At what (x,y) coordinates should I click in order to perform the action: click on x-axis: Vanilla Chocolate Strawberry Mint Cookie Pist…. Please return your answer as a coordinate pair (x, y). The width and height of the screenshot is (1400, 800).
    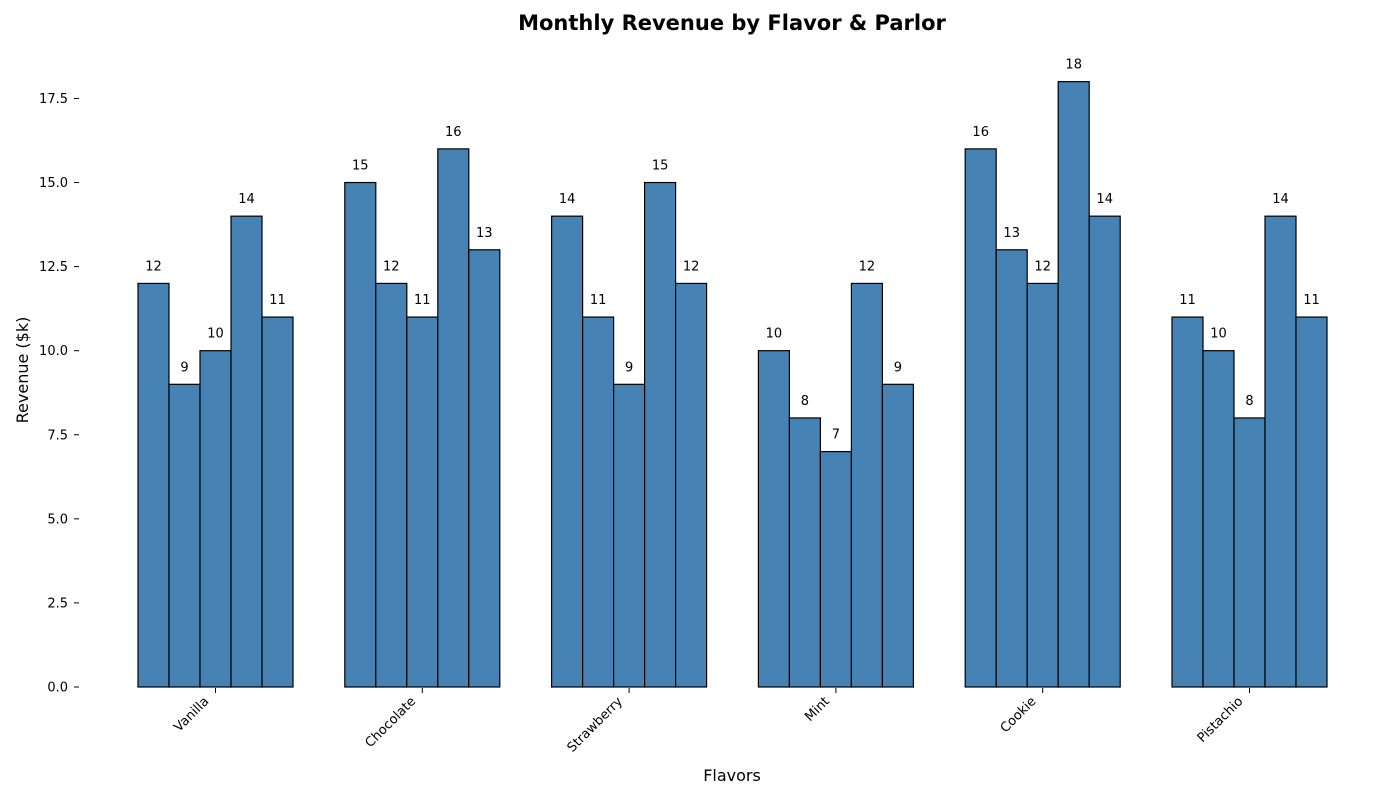
    Looking at the image, I should click on (710, 722).